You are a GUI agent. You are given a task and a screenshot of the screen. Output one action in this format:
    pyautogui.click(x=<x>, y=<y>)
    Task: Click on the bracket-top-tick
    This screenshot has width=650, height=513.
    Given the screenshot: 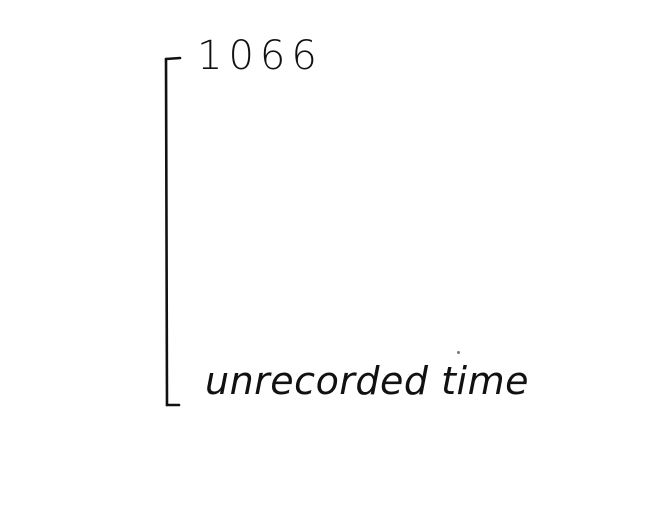 What is the action you would take?
    pyautogui.click(x=173, y=58)
    